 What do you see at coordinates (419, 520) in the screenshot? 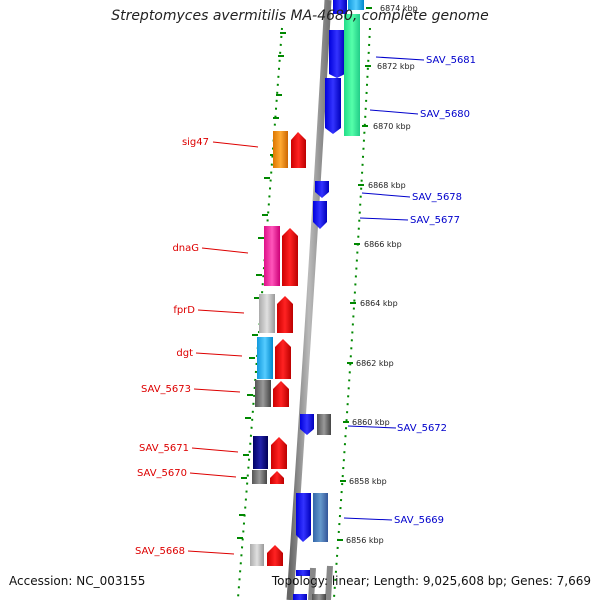
I see `gene-label-SAV_5669: SAV_5669` at bounding box center [419, 520].